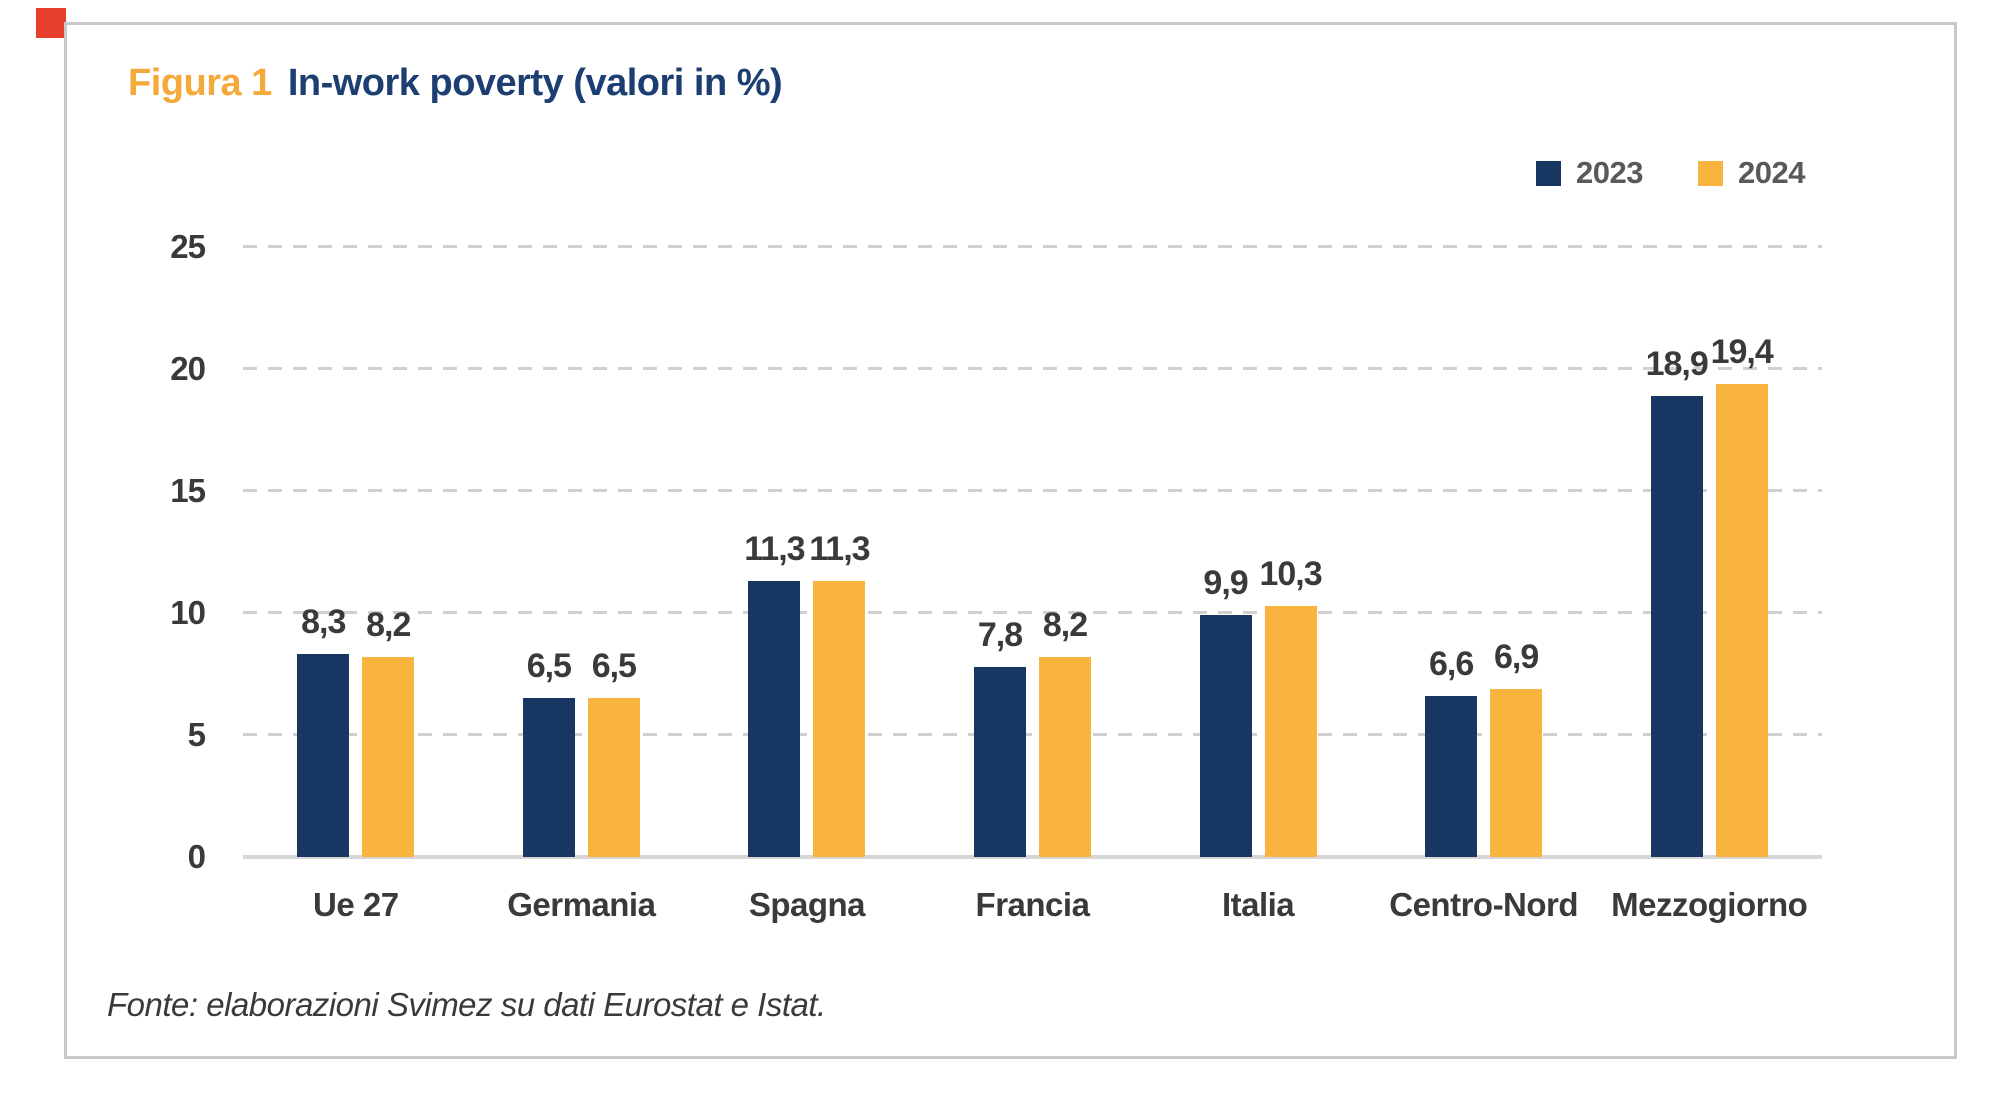  What do you see at coordinates (548, 777) in the screenshot?
I see `bar-2023-germania` at bounding box center [548, 777].